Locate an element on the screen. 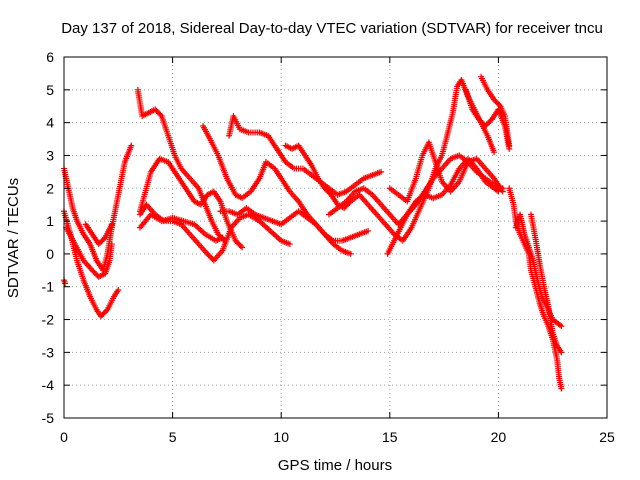  y-tick-label: 0 is located at coordinates (50, 254).